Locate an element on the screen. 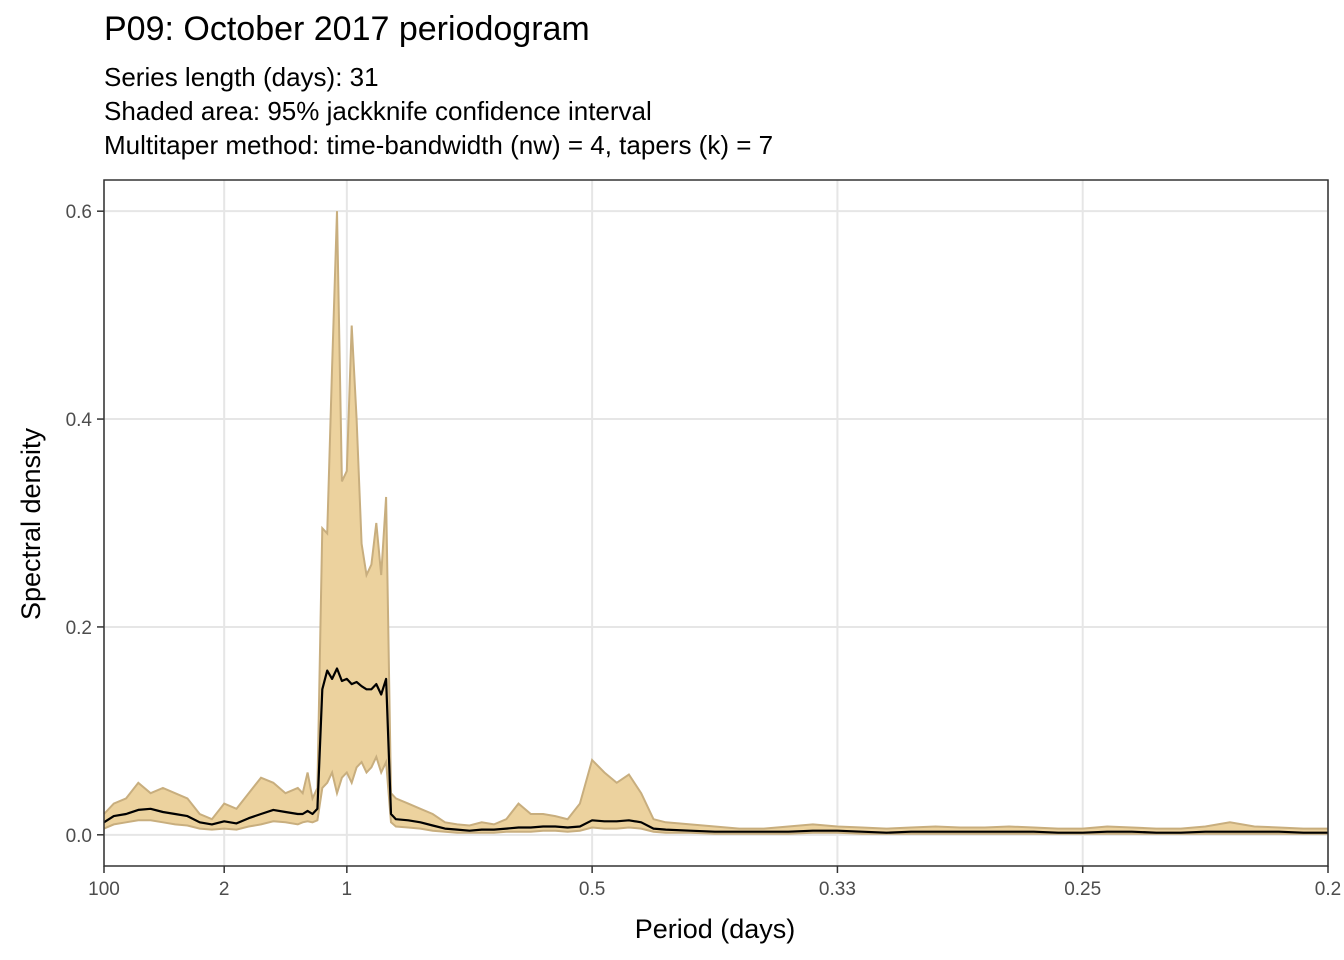  ci-lower-line is located at coordinates (715, 794).